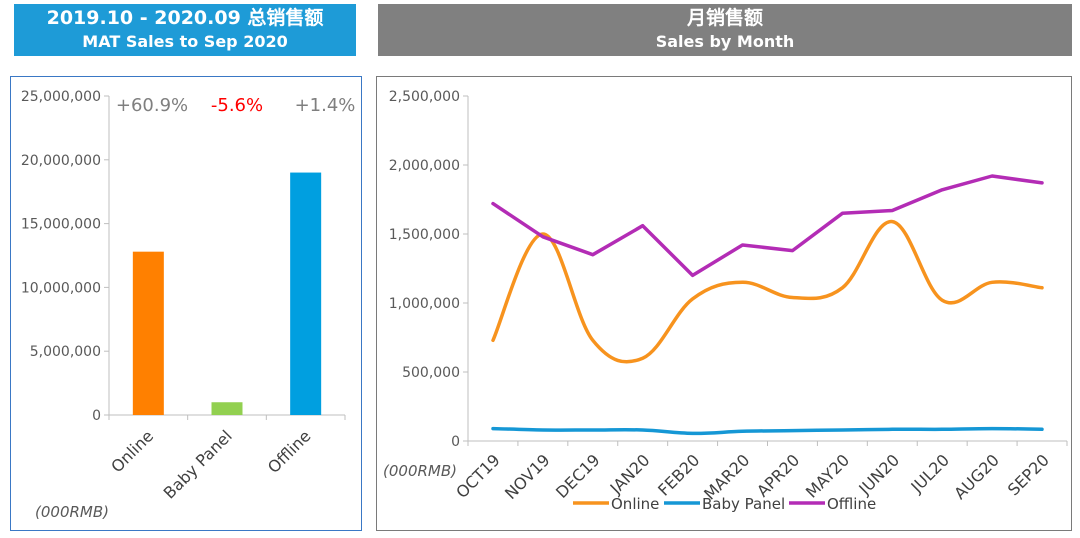 The height and width of the screenshot is (538, 1080). What do you see at coordinates (424, 166) in the screenshot?
I see `y-tick-label: 2,000,000` at bounding box center [424, 166].